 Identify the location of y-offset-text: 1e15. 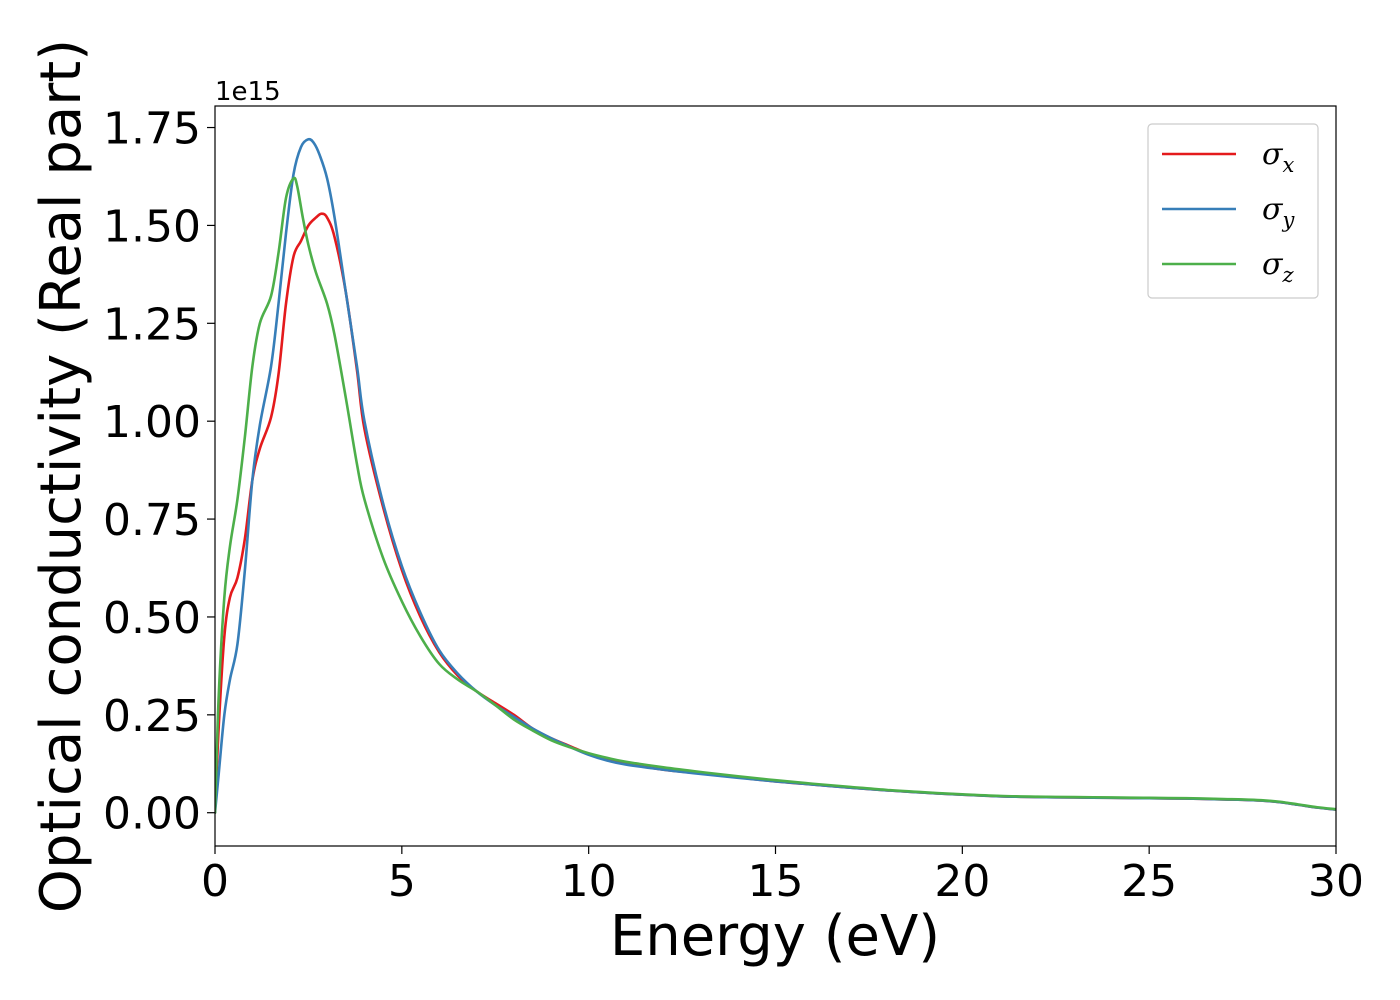
(248, 92).